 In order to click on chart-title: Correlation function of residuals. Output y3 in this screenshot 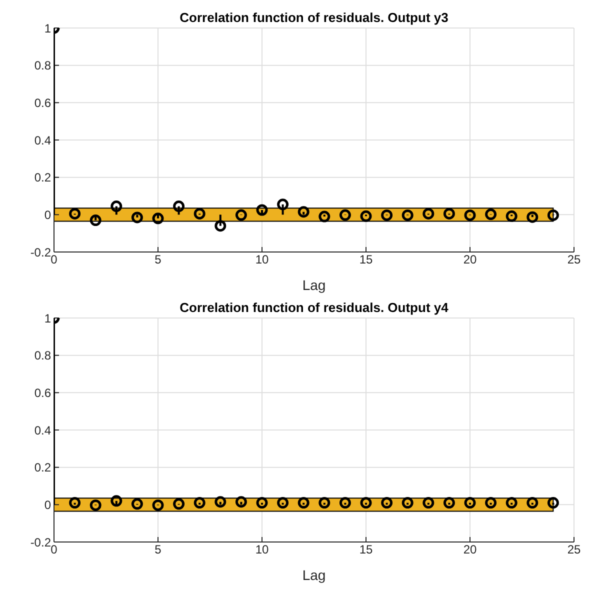, I will do `click(314, 17)`.